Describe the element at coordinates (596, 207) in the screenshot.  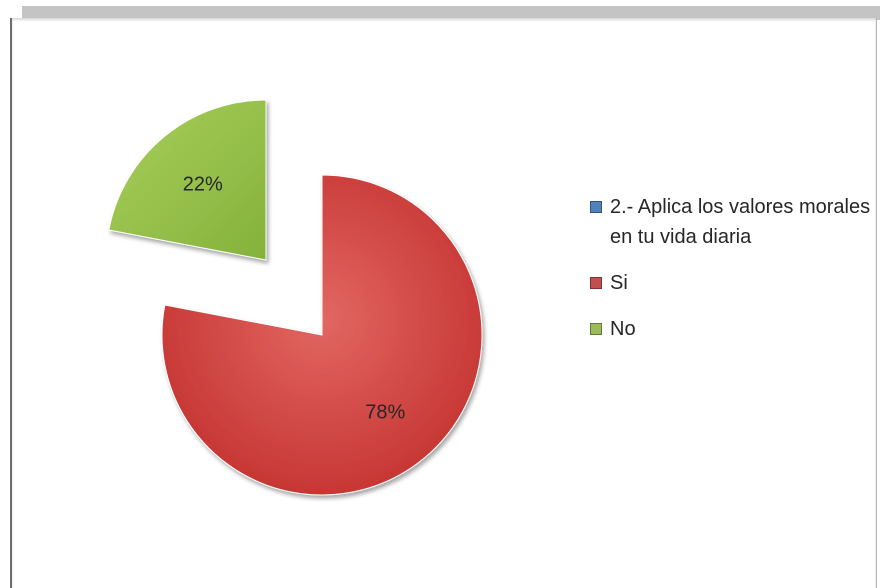
I see `legend-swatch-question` at that location.